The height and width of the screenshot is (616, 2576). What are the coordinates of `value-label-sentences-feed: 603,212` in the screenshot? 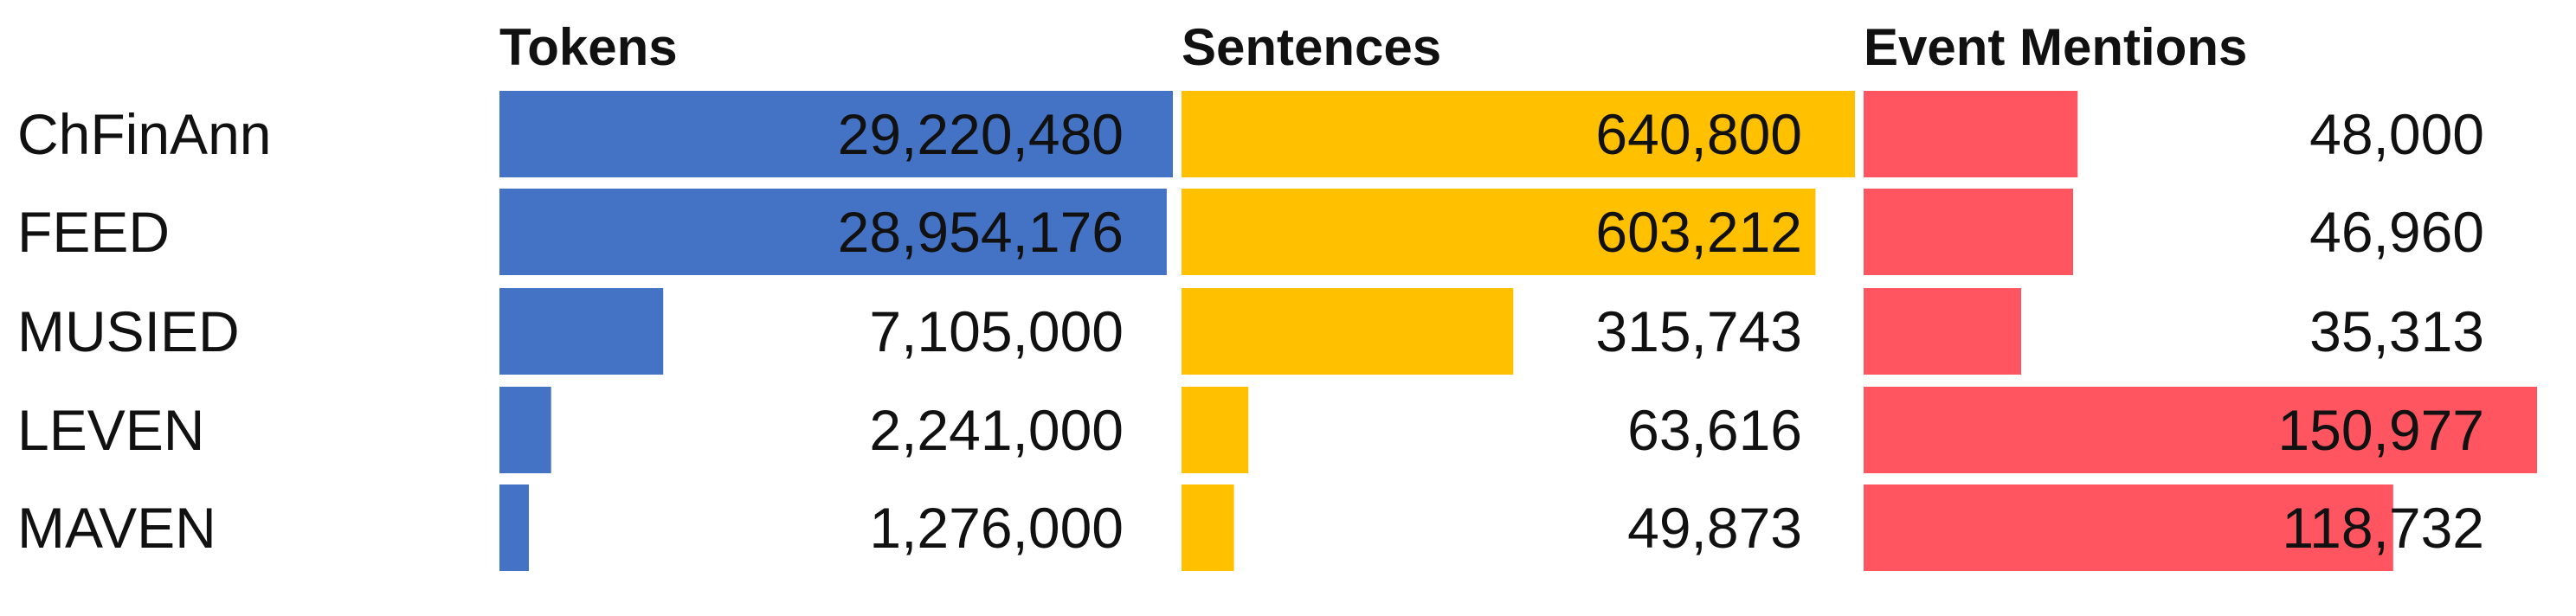 It's located at (1698, 232).